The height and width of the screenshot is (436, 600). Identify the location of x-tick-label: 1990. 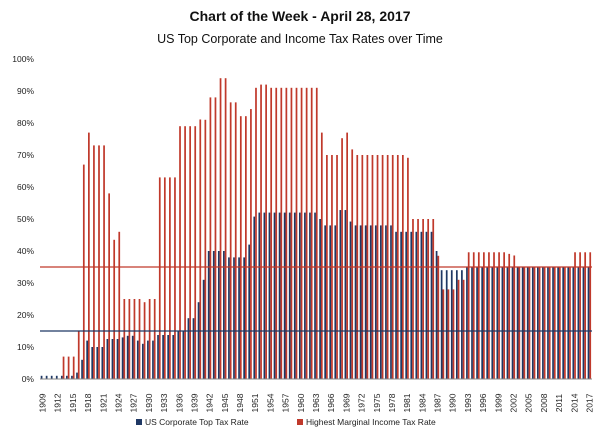
(453, 402).